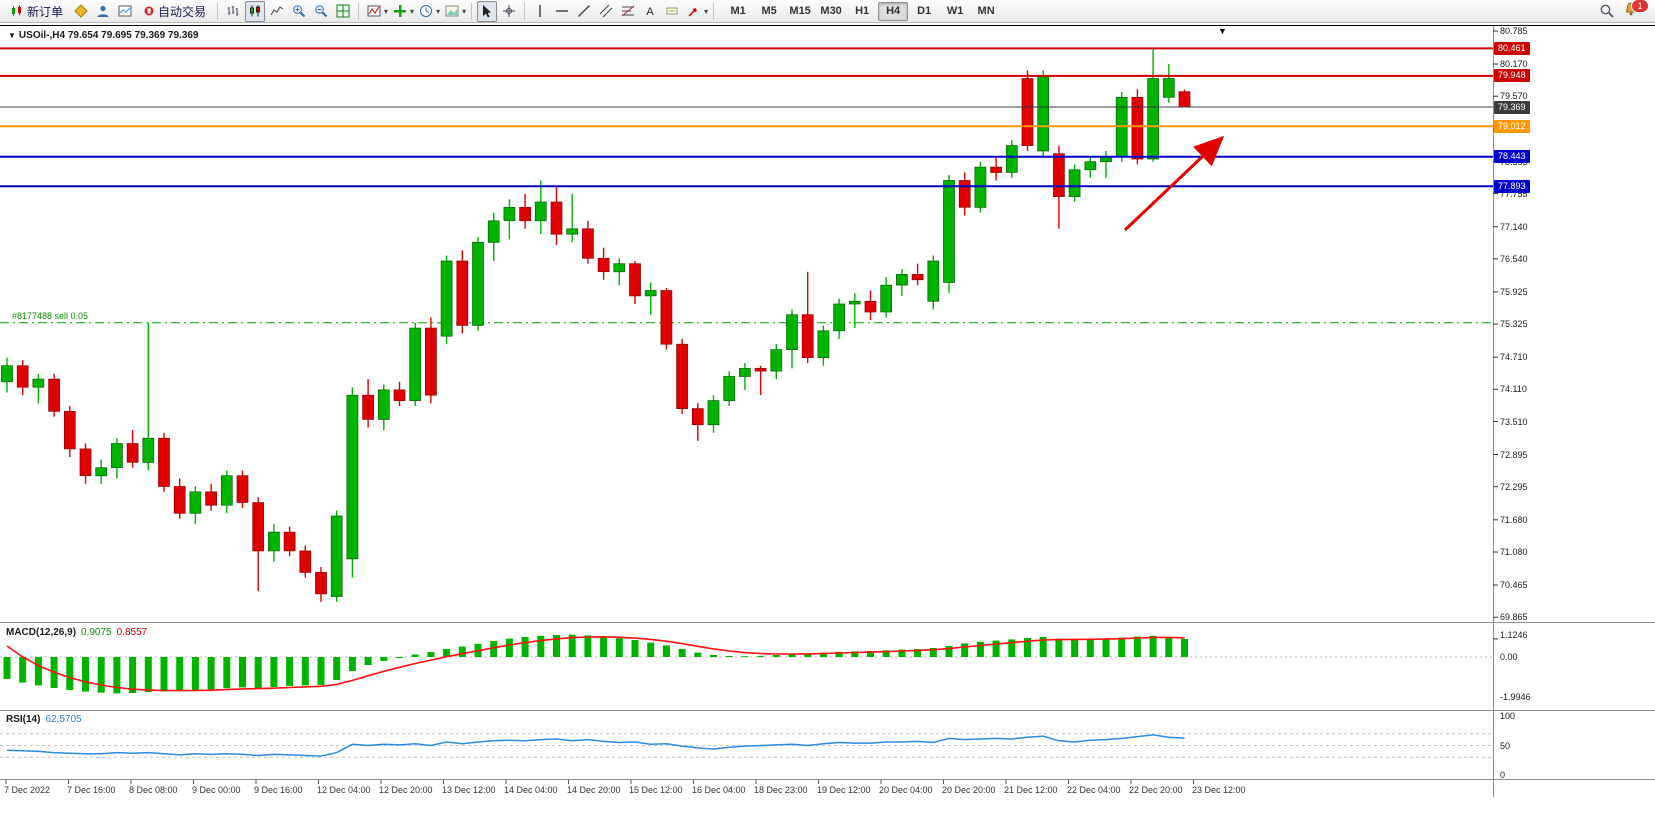 This screenshot has width=1655, height=825. I want to click on label-tool-button, so click(672, 11).